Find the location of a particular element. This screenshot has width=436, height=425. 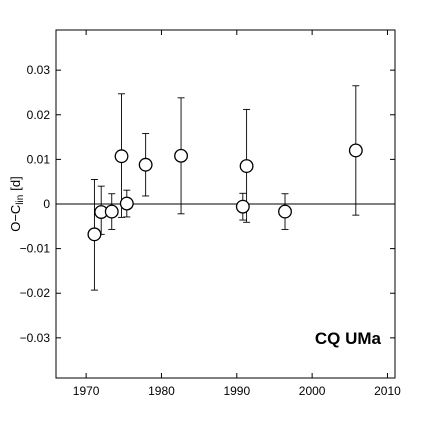

y-axis-label-subscript: lin is located at coordinates (20, 200).